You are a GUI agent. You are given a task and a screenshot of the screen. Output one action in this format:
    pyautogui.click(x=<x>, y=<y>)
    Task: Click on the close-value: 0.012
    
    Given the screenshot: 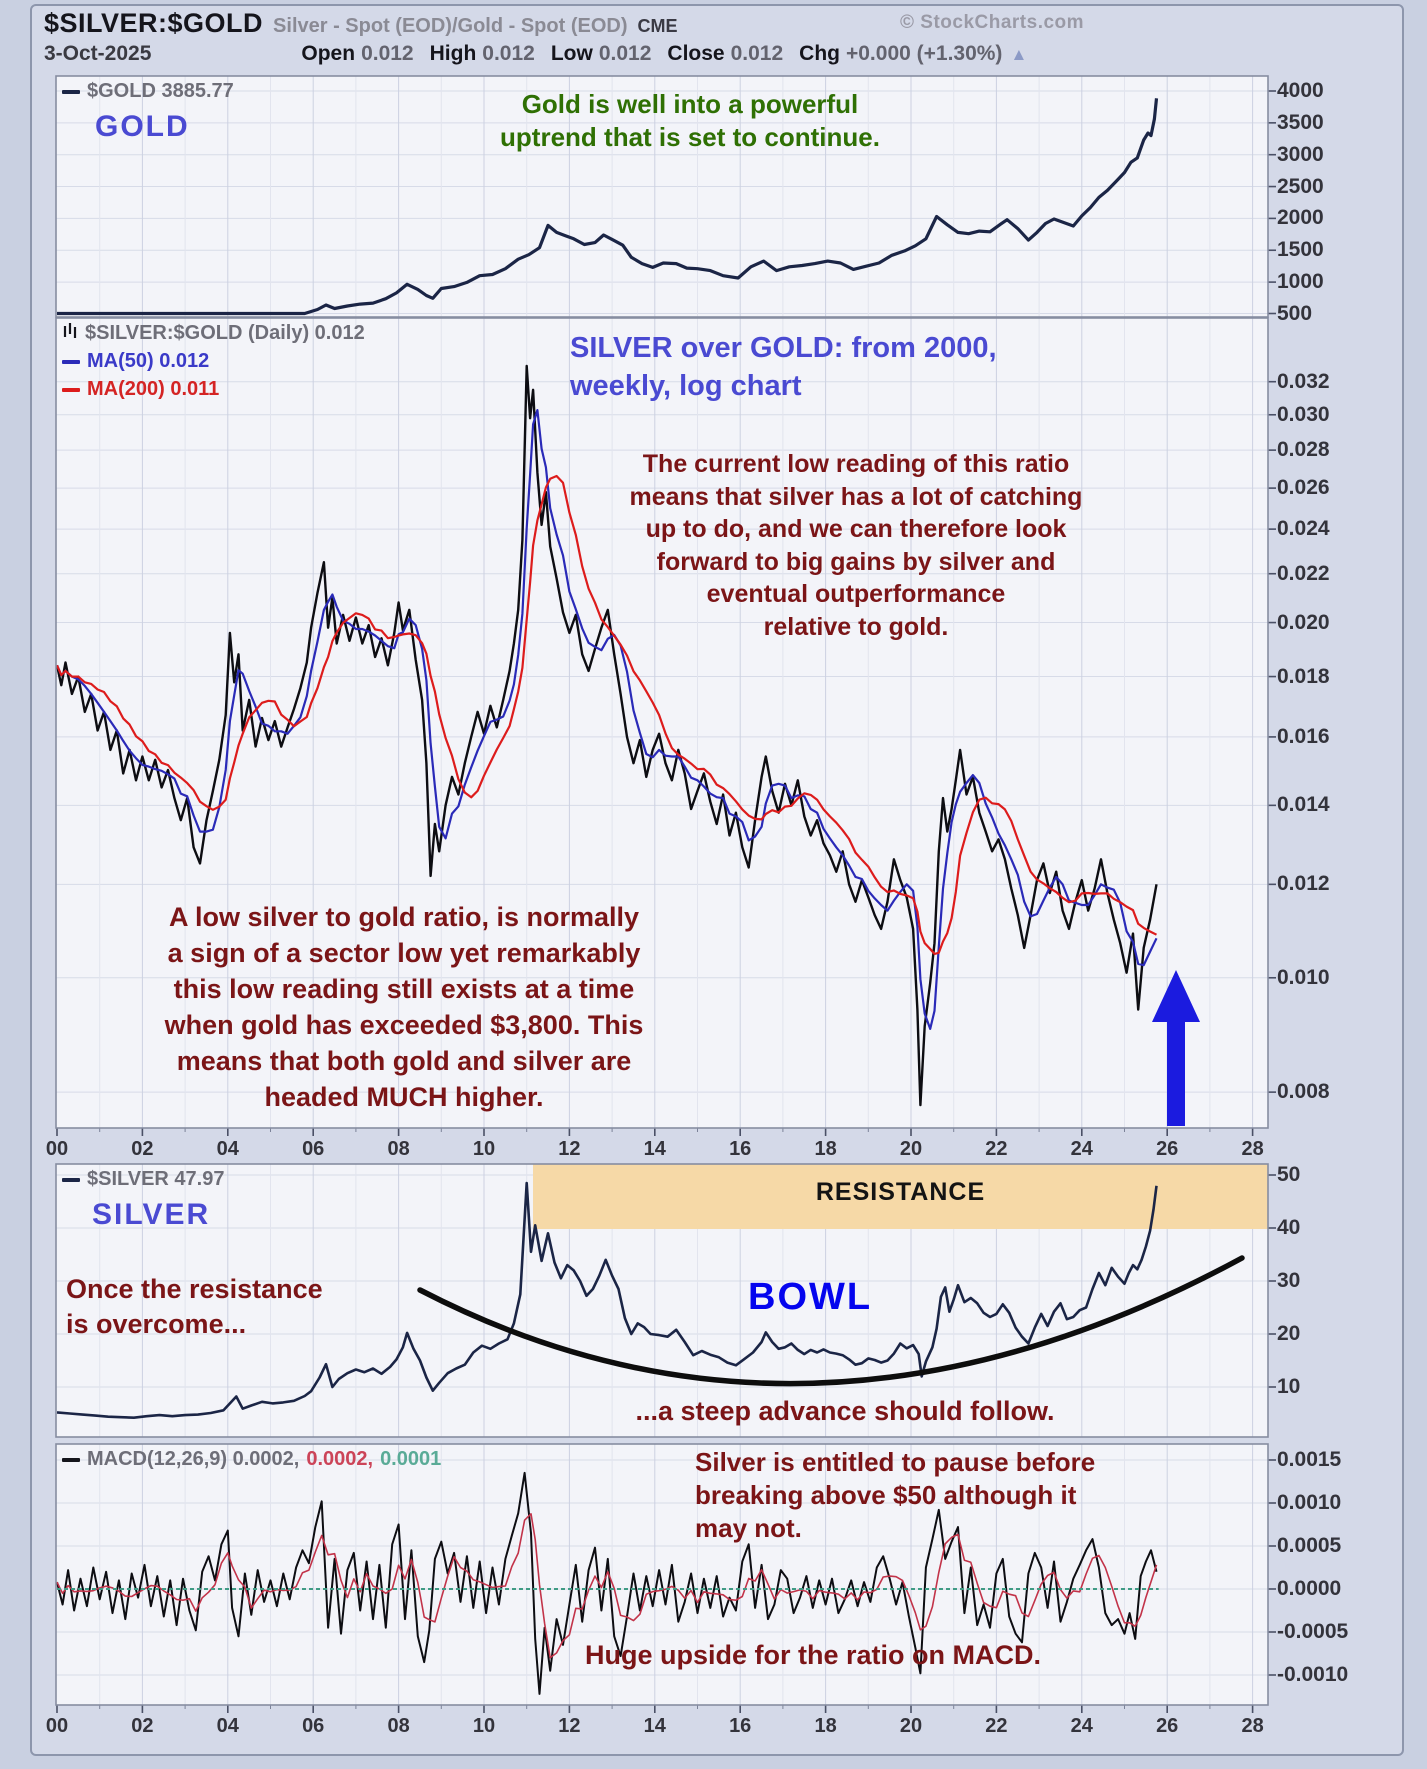 What is the action you would take?
    pyautogui.click(x=757, y=53)
    